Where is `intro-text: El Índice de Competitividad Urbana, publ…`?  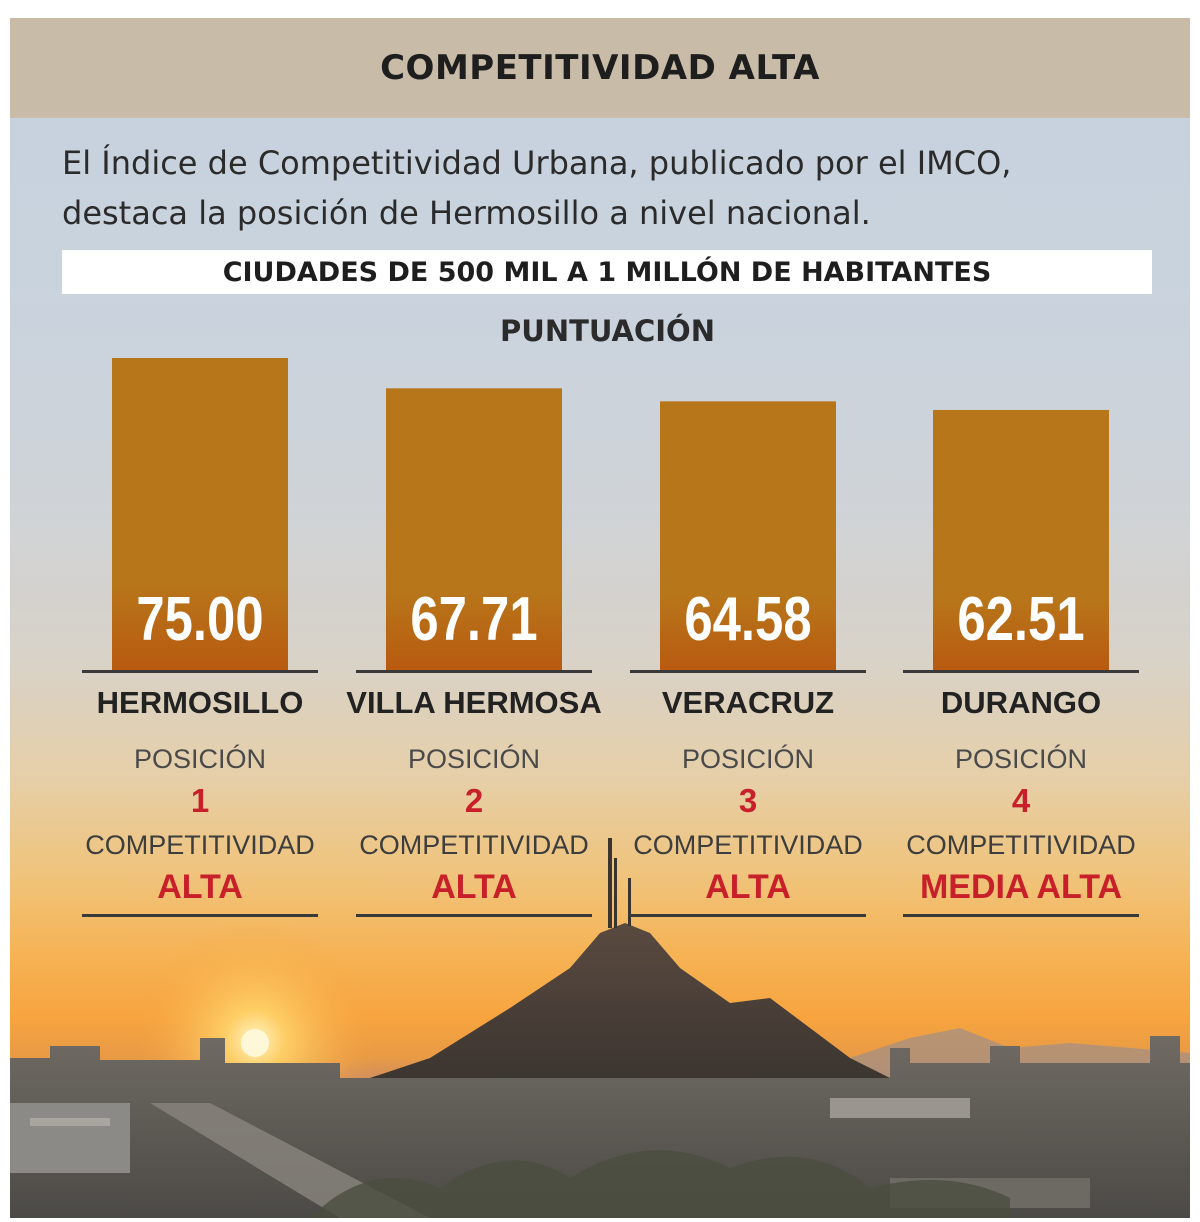
intro-text: El Índice de Competitividad Urbana, publ… is located at coordinates (612, 188).